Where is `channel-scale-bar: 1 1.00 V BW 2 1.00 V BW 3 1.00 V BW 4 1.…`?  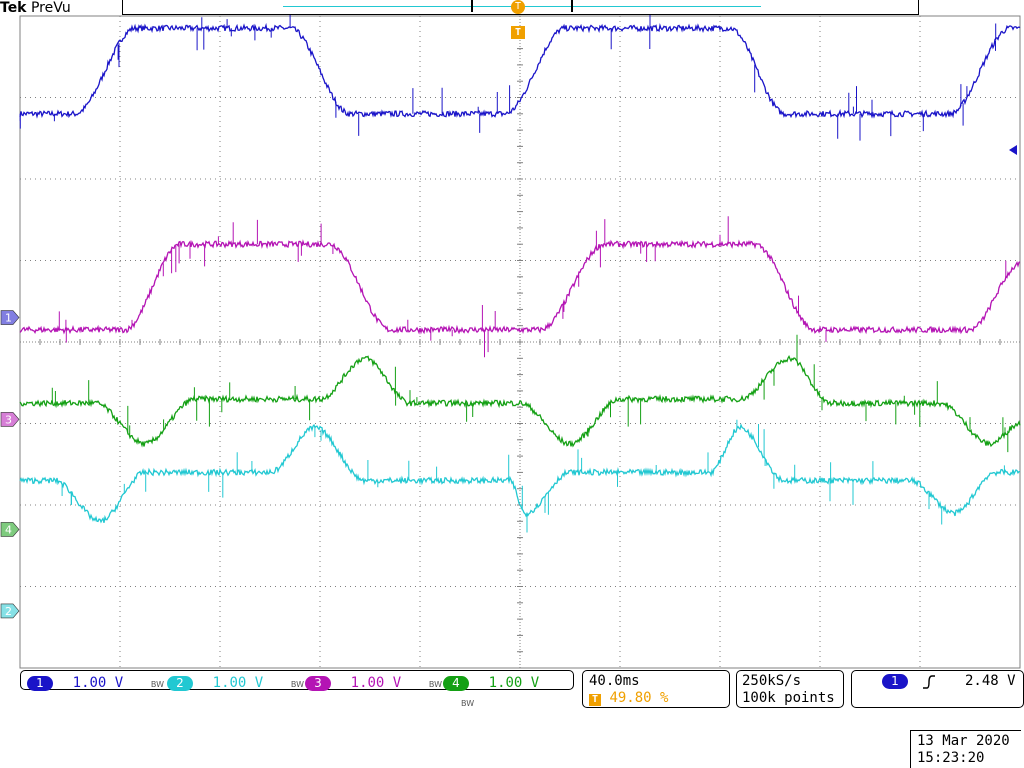
channel-scale-bar: 1 1.00 V BW 2 1.00 V BW 3 1.00 V BW 4 1.… is located at coordinates (297, 689).